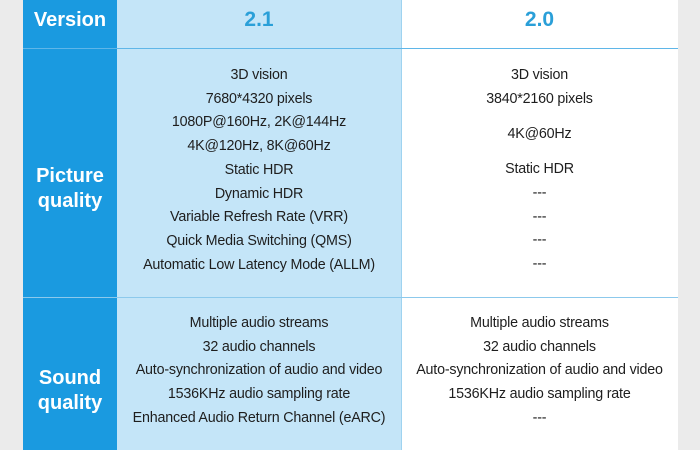 This screenshot has height=450, width=700. Describe the element at coordinates (259, 217) in the screenshot. I see `feature: Variable Refresh Rate (VRR)` at that location.